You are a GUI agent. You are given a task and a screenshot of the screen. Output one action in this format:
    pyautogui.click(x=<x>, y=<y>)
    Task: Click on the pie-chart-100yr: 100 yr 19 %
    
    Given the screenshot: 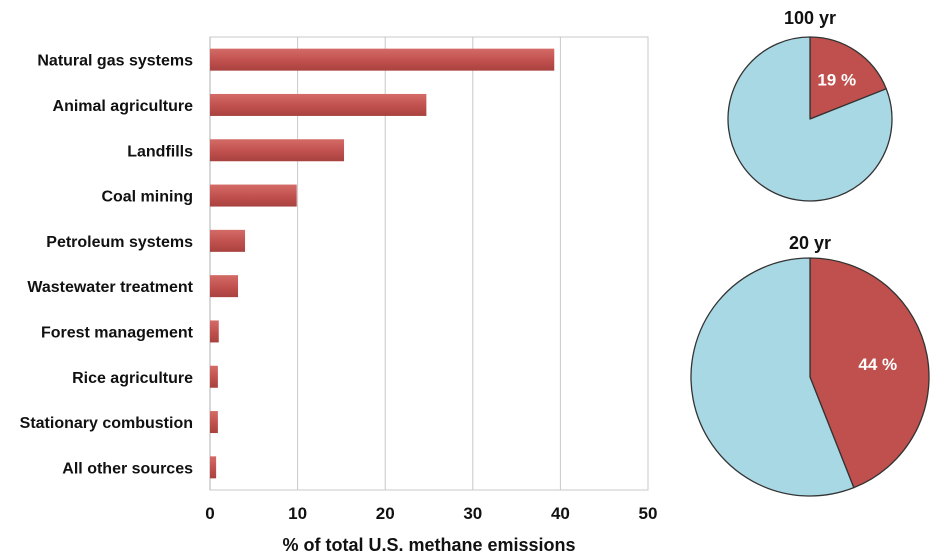 What is the action you would take?
    pyautogui.click(x=810, y=105)
    